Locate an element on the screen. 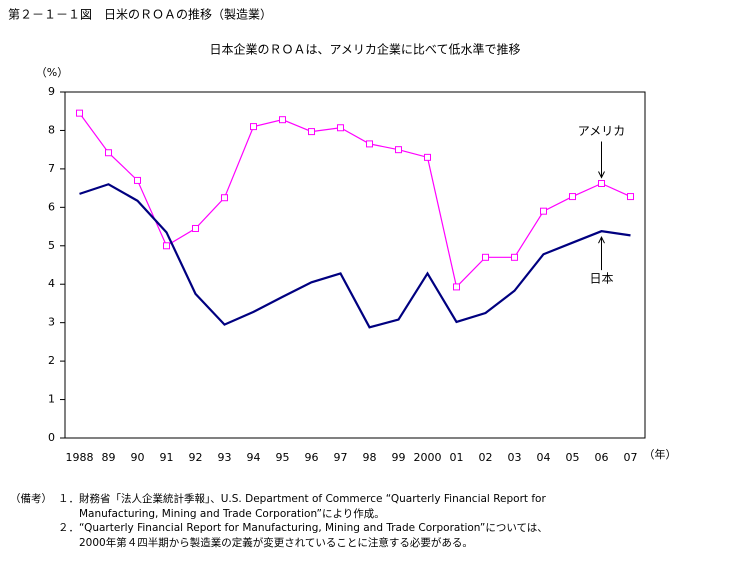 The width and height of the screenshot is (731, 569). x-tick-label: 90 is located at coordinates (138, 457).